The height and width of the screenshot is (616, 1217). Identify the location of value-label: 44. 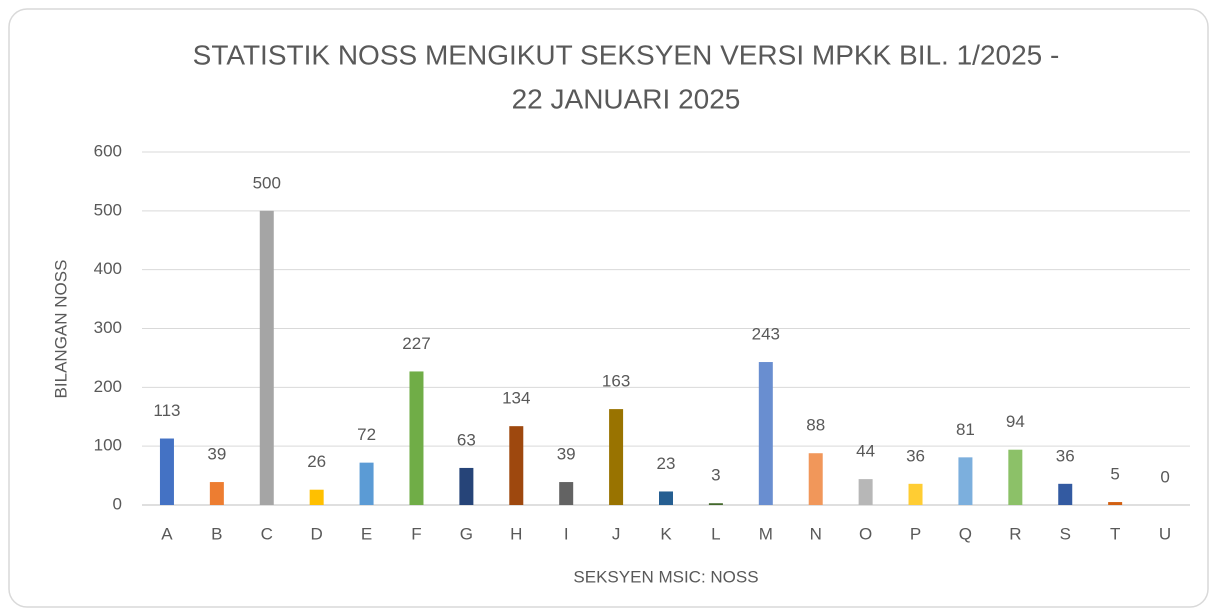
(865, 451).